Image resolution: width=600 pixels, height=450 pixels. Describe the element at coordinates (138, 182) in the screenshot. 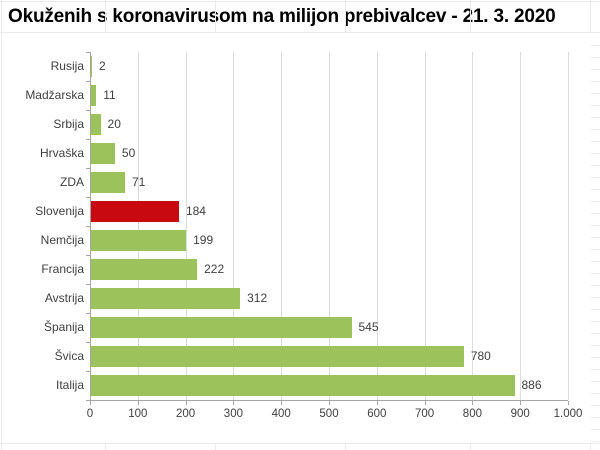

I see `value-label: 71` at that location.